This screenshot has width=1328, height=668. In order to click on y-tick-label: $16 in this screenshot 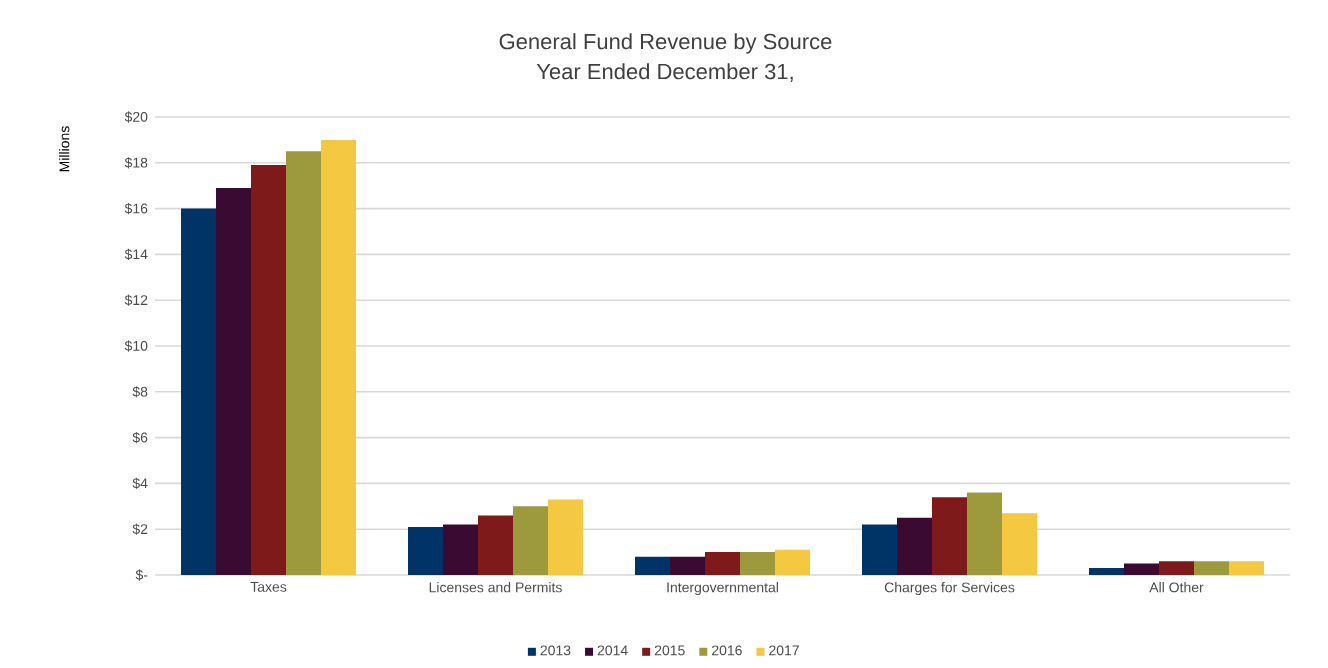, I will do `click(136, 208)`.